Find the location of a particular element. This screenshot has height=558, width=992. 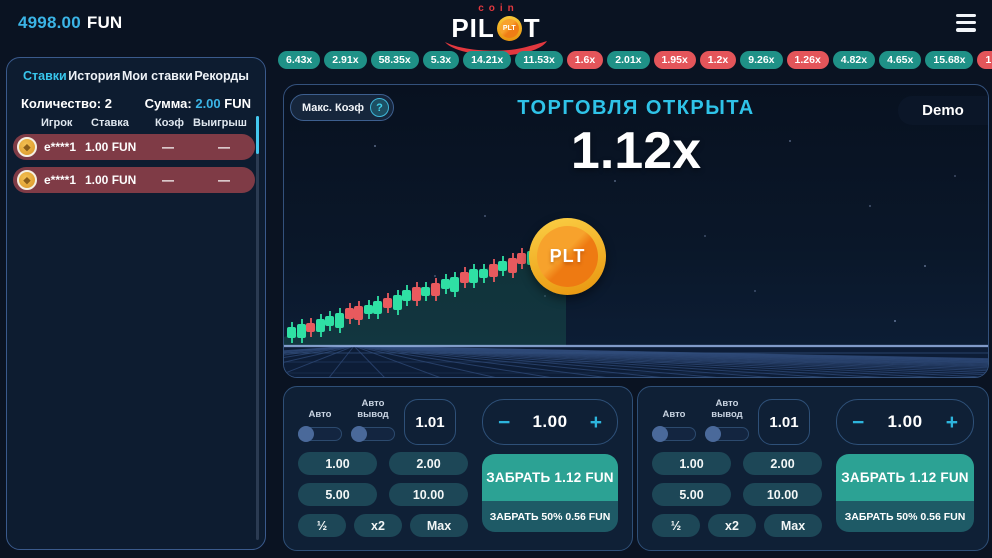

multiplier-badge: 1.2x is located at coordinates (718, 60).